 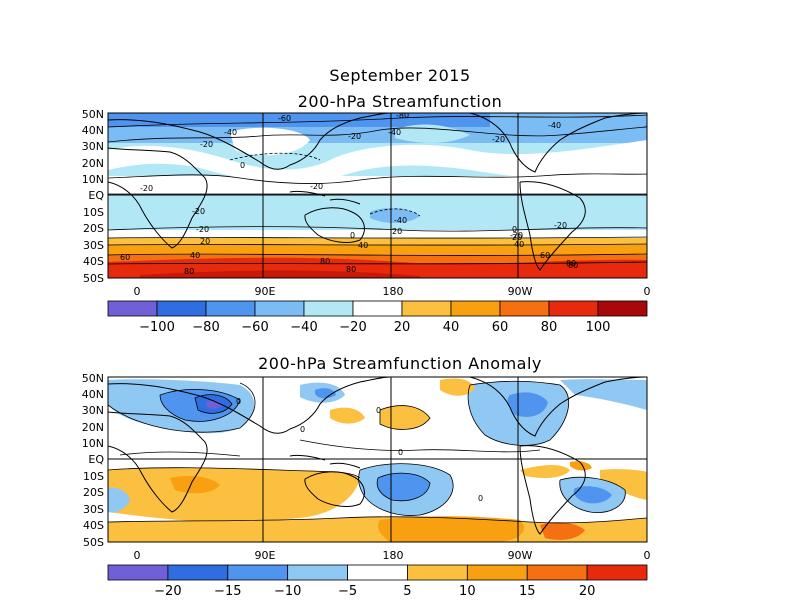 What do you see at coordinates (205, 327) in the screenshot?
I see `panel1-colorbar-label: −80` at bounding box center [205, 327].